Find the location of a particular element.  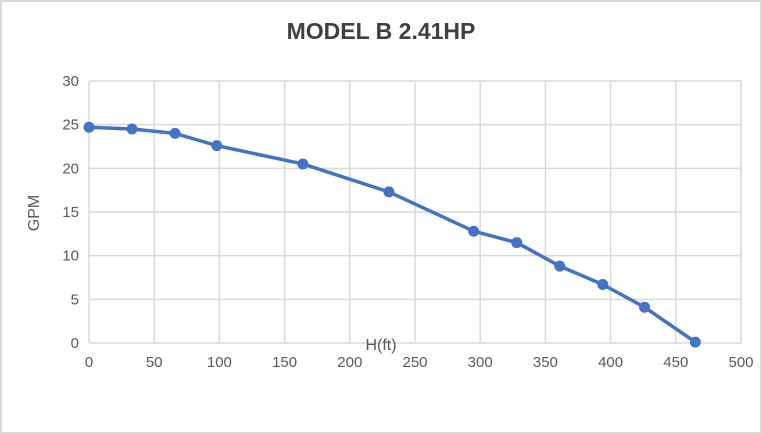

y-tick-label: 0 is located at coordinates (75, 343).